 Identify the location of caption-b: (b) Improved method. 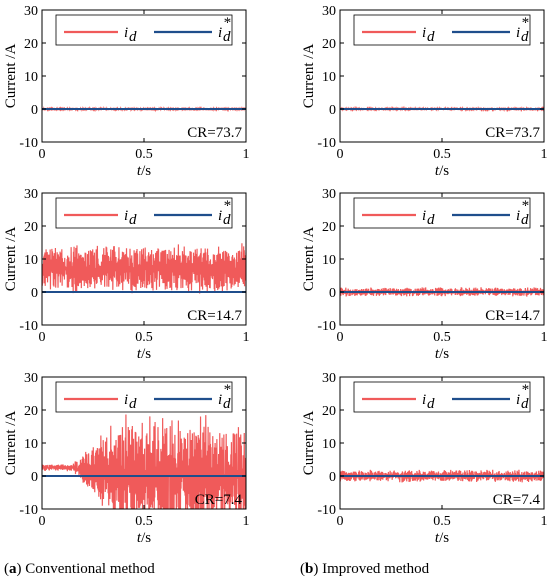
(365, 569).